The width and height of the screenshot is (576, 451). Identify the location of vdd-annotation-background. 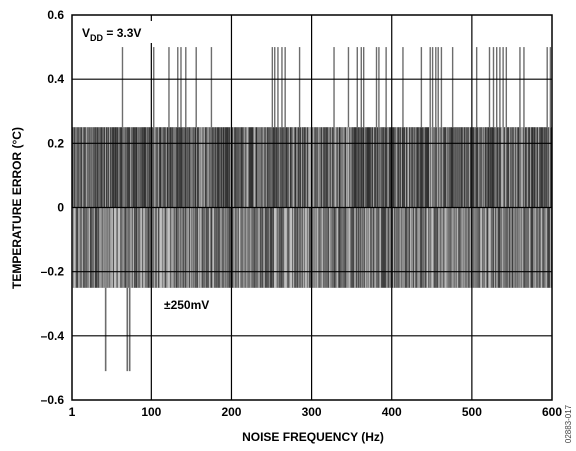
(128, 32).